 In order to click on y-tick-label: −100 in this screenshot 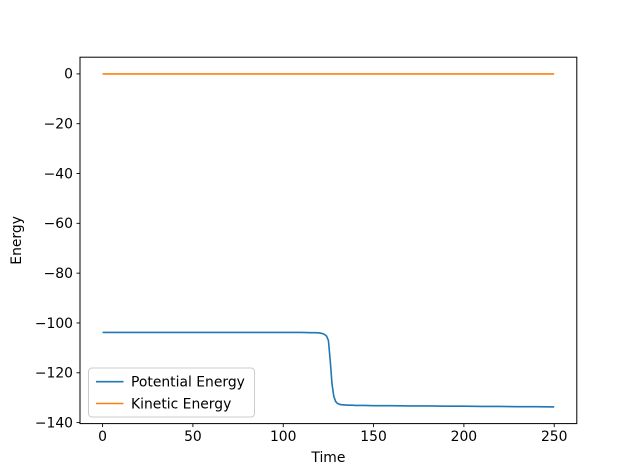, I will do `click(54, 324)`.